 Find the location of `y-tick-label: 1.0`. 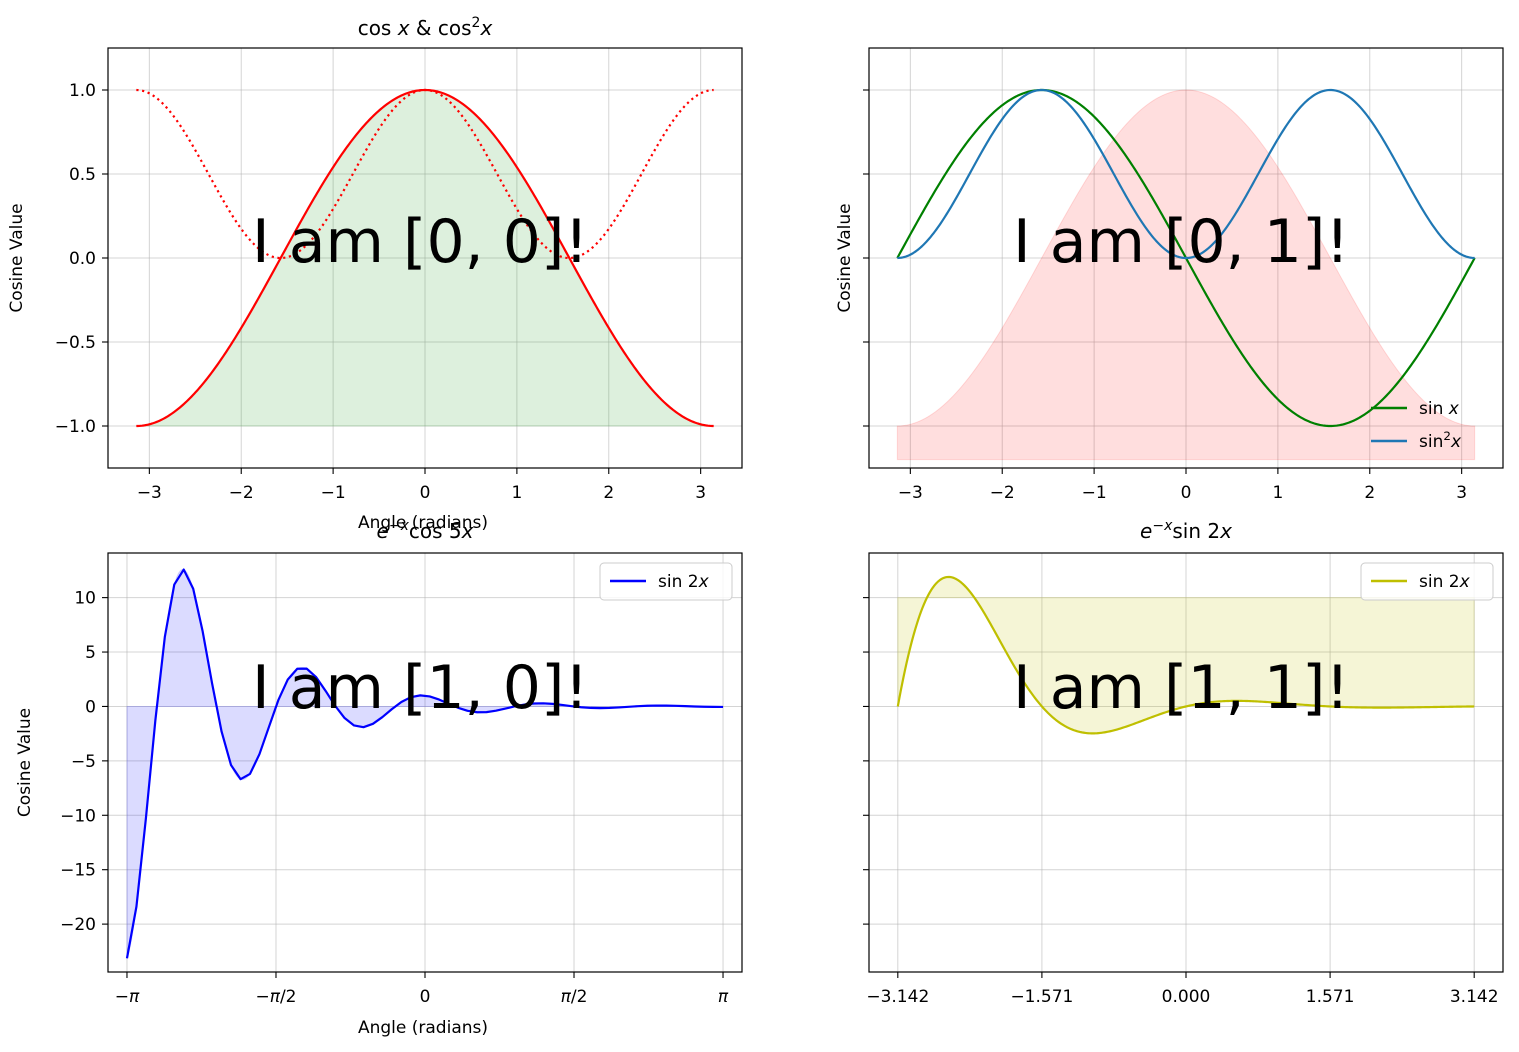

y-tick-label: 1.0 is located at coordinates (82, 91).